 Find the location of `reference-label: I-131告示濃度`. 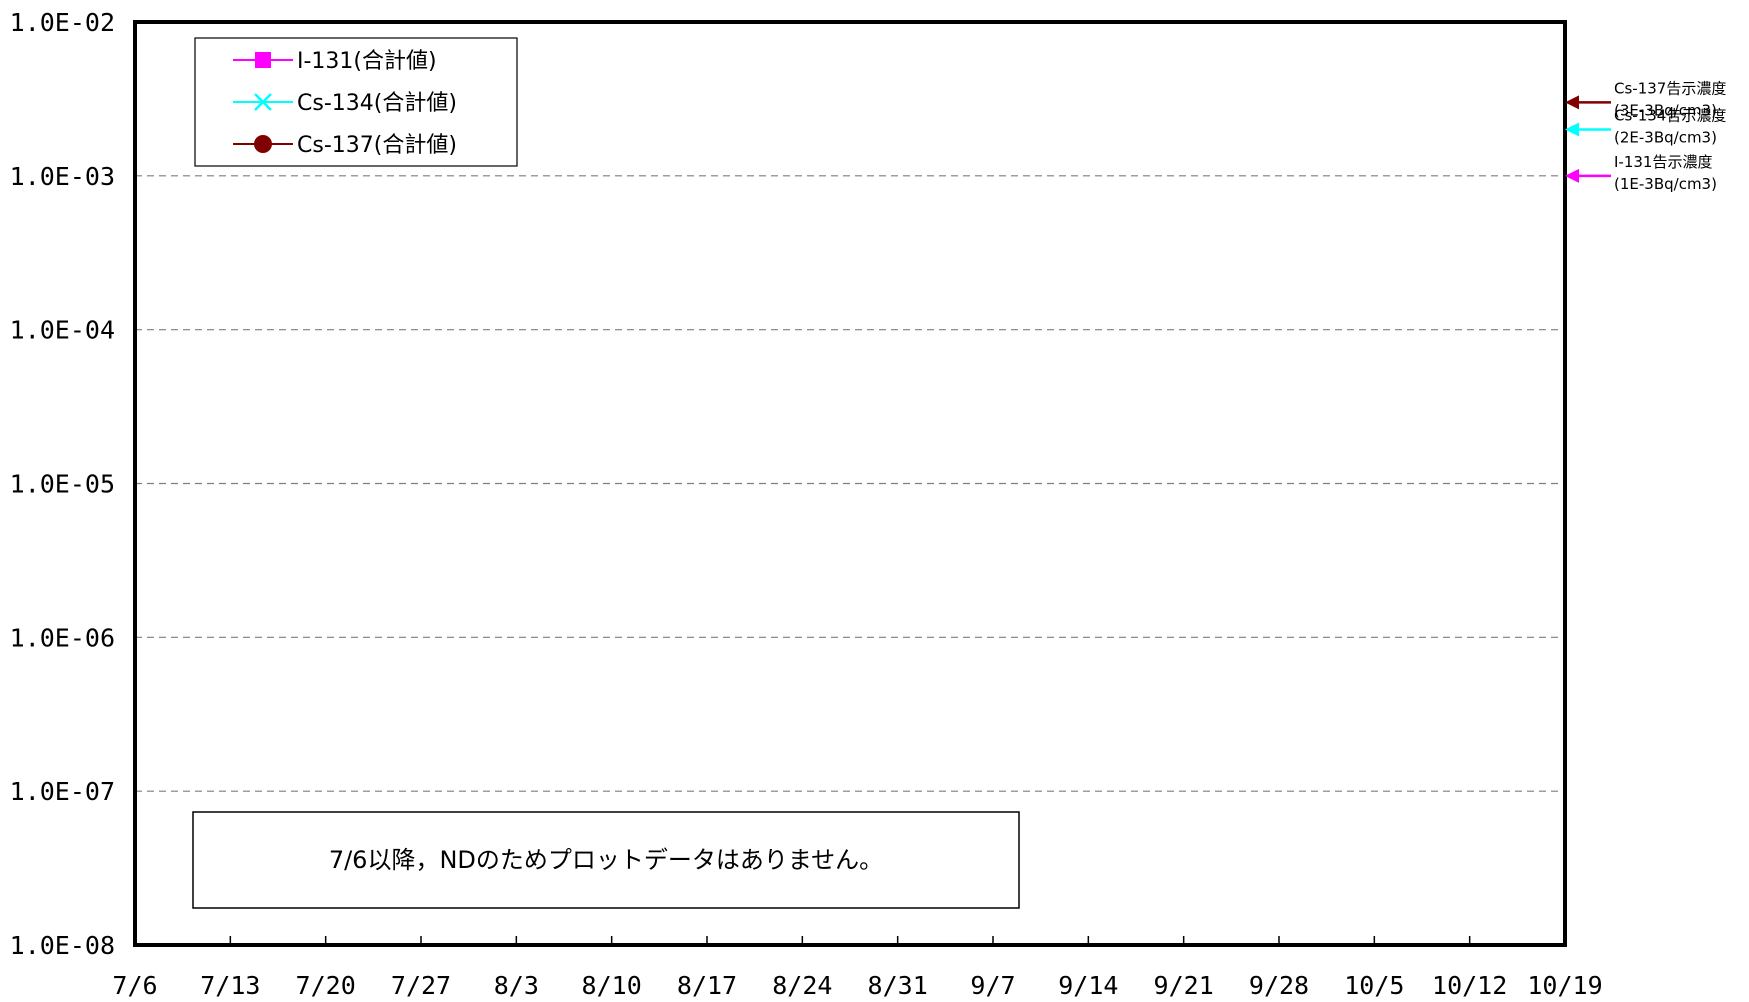

reference-label: I-131告示濃度 is located at coordinates (1663, 162).